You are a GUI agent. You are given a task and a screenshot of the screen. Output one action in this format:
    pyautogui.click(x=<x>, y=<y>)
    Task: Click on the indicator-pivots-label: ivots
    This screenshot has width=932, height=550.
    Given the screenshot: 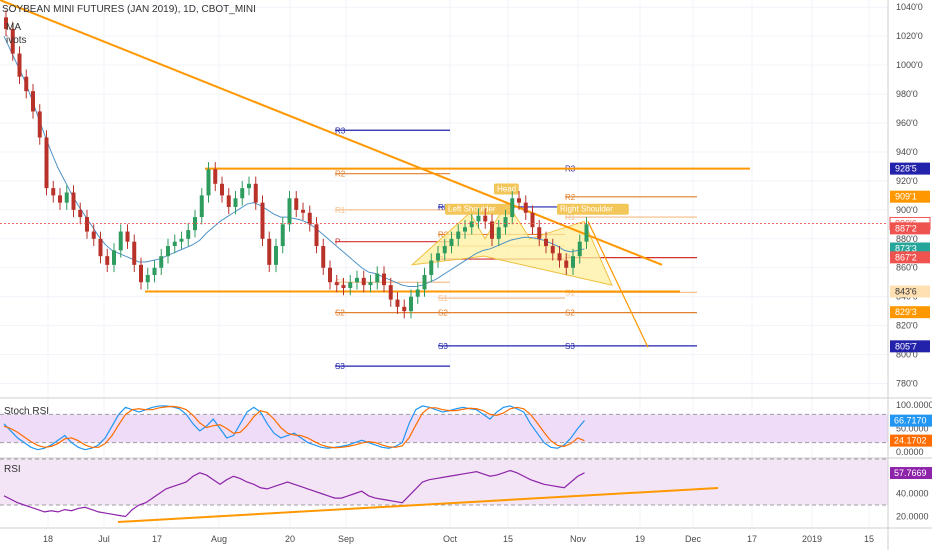 What is the action you would take?
    pyautogui.click(x=16, y=40)
    